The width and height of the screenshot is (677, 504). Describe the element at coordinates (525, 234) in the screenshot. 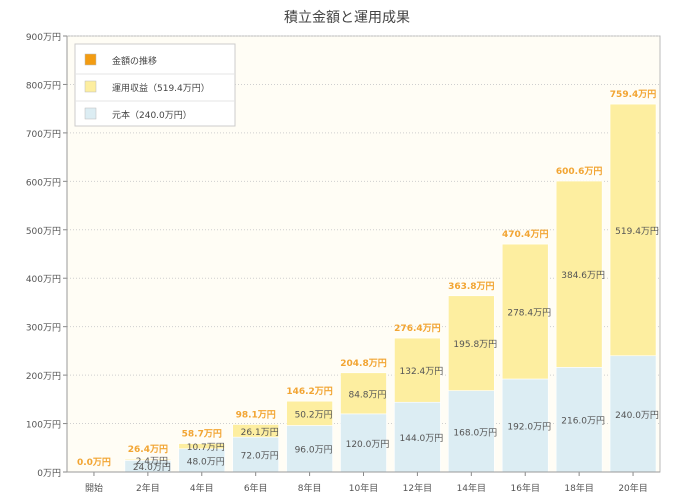

I see `total-value-label: 470.4万円` at that location.